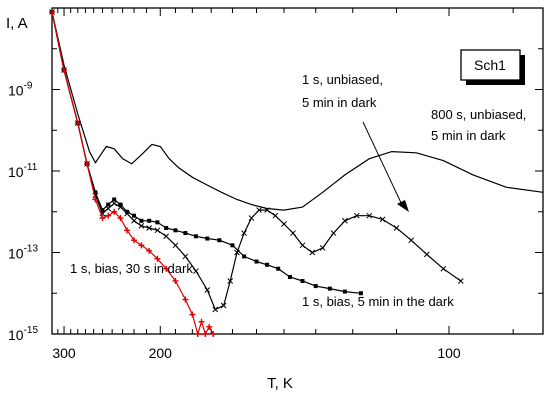  What do you see at coordinates (478, 114) in the screenshot?
I see `annotation-unbiased-800s-line1: 800 s, unbiased,` at bounding box center [478, 114].